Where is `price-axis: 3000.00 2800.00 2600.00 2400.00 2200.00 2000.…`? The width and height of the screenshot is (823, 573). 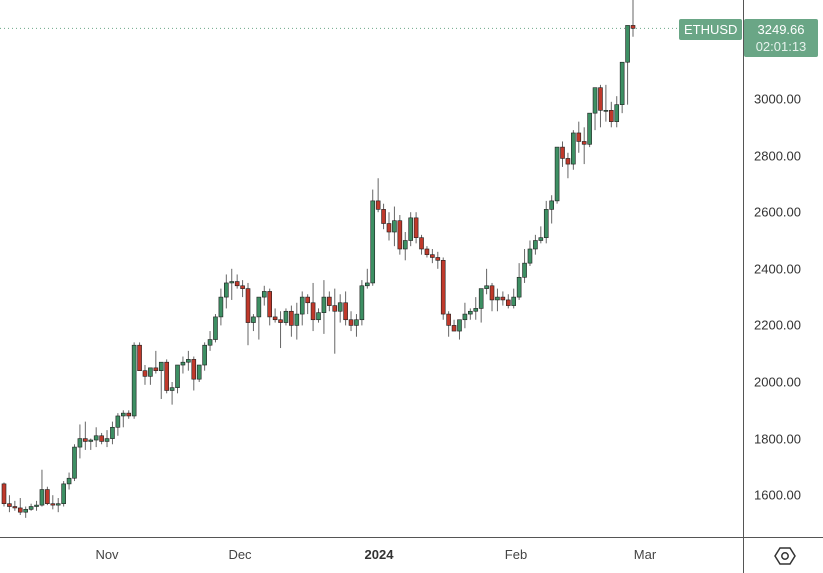
price-axis: 3000.00 2800.00 2600.00 2400.00 2200.00 2000.… is located at coordinates (783, 268).